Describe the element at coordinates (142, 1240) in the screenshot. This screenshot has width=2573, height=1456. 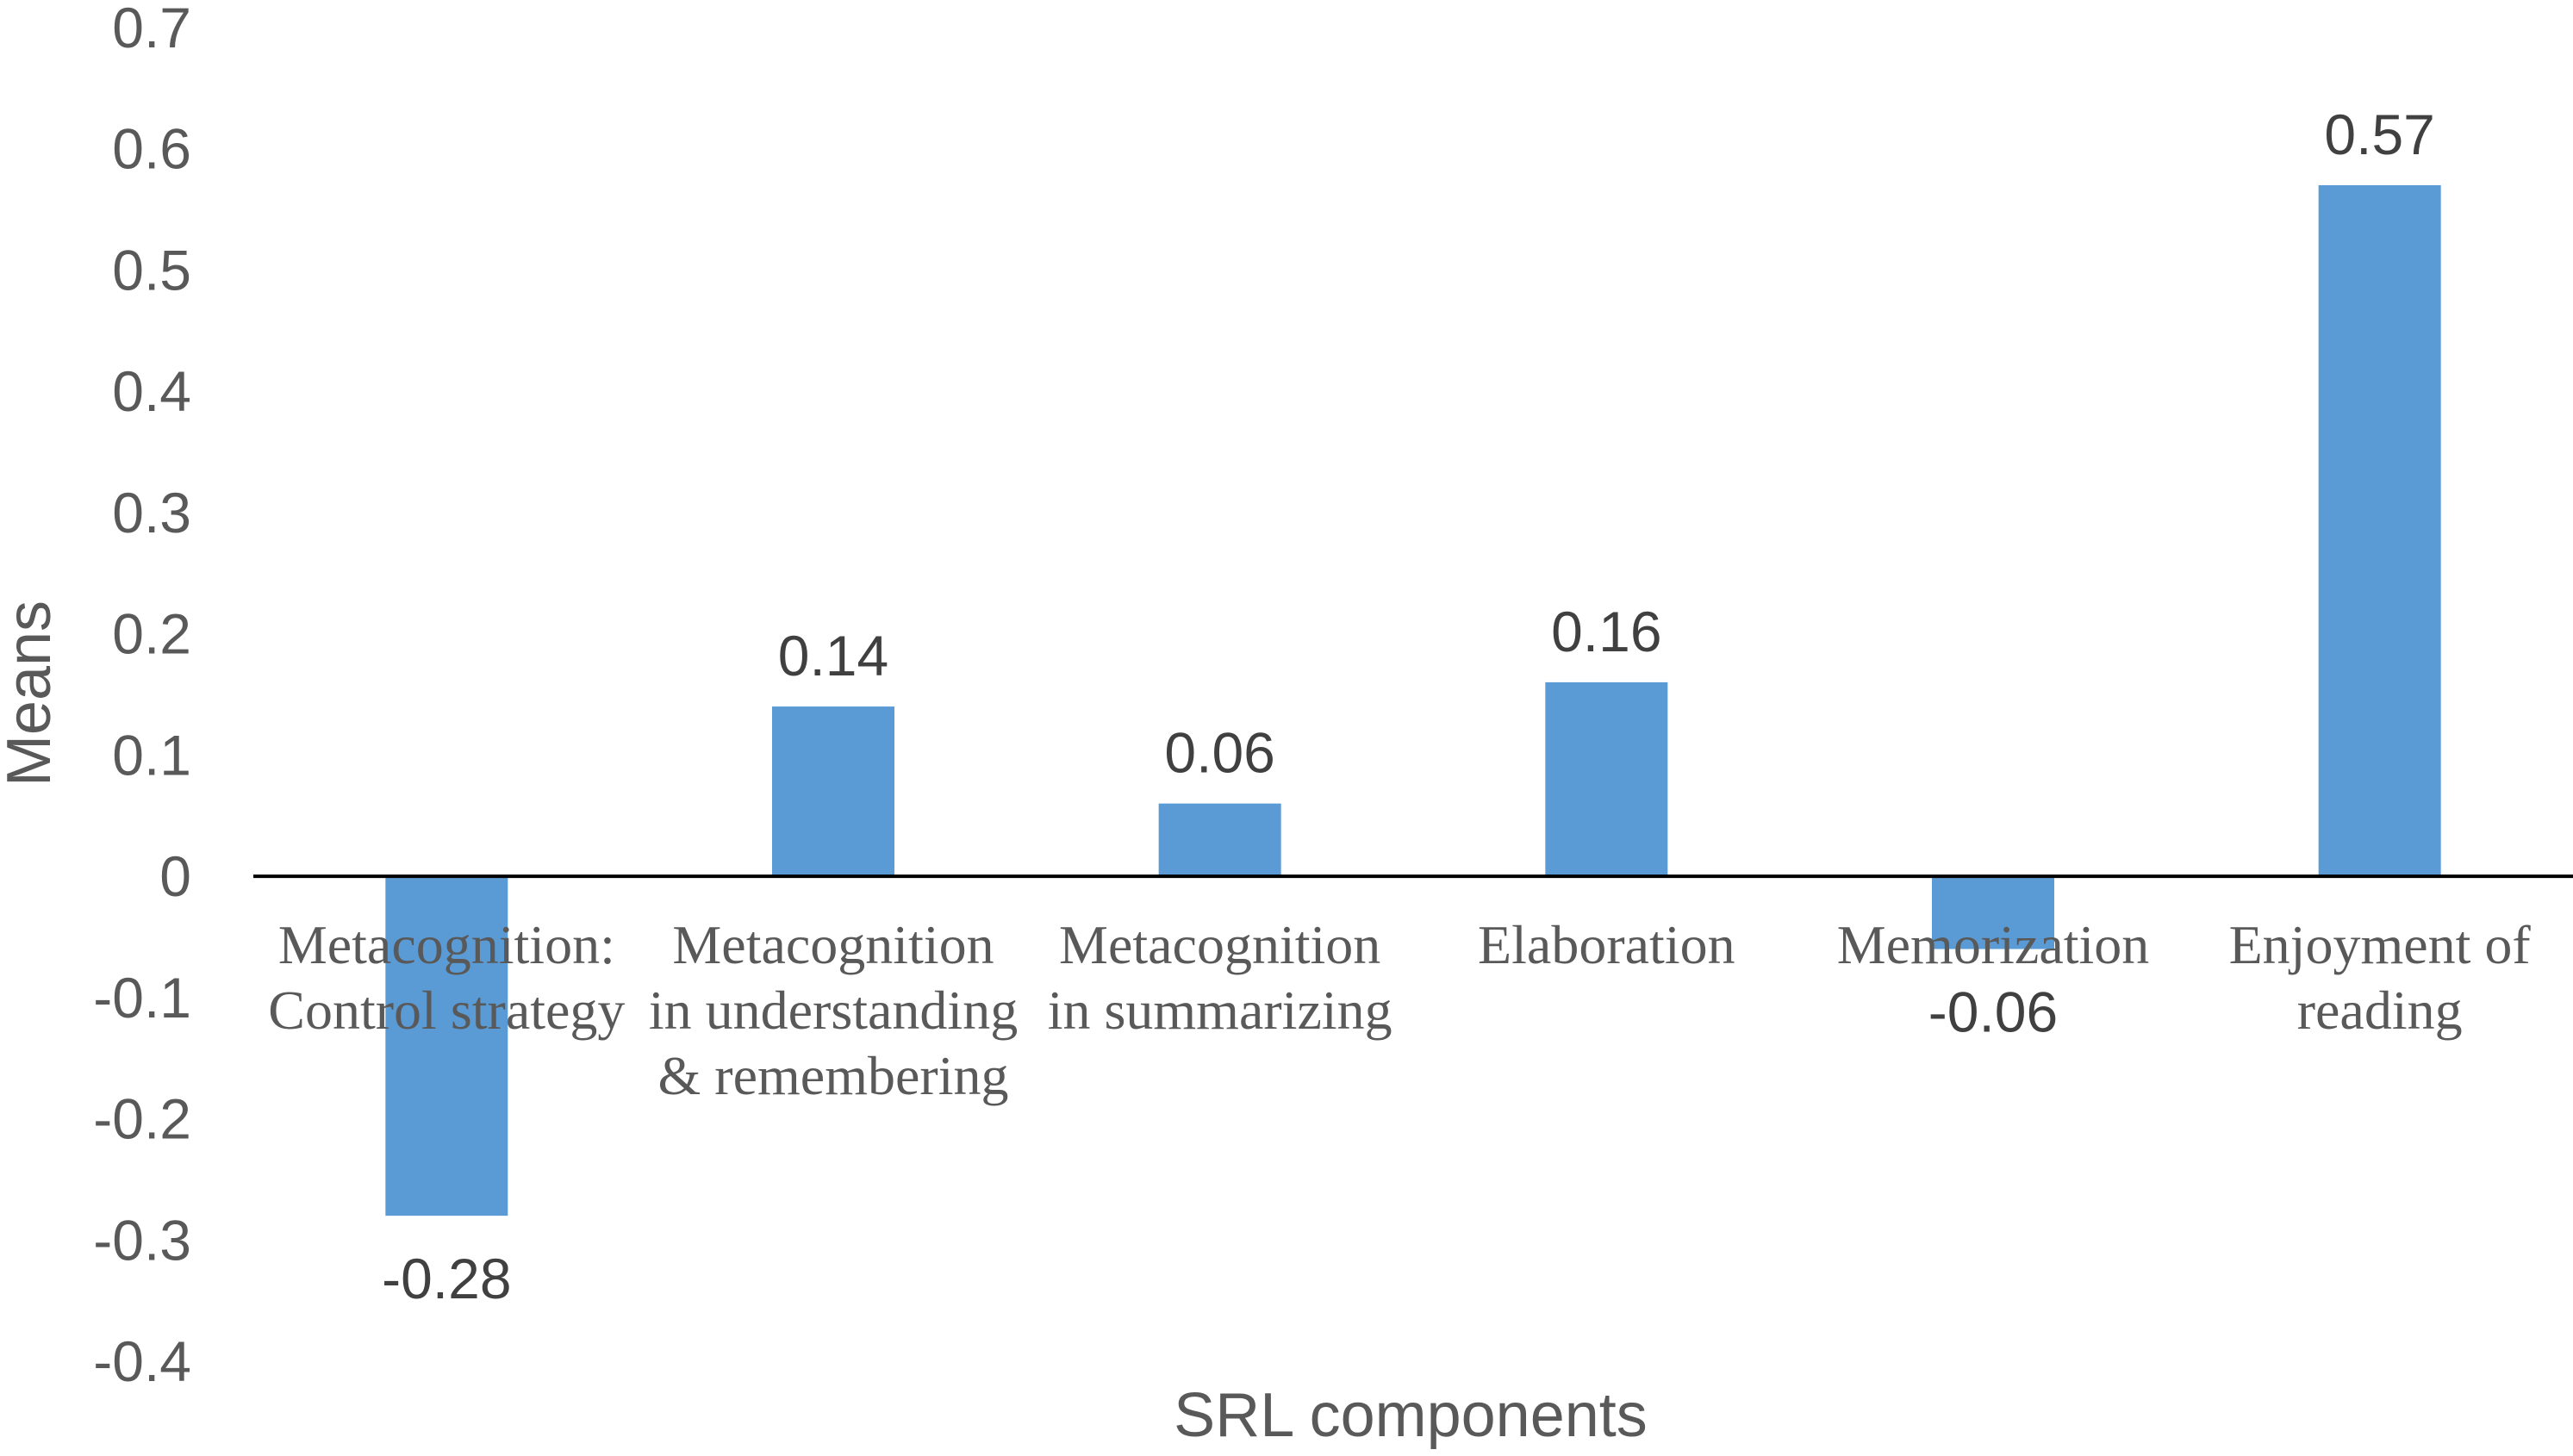
I see `y-tick-label: -0.3` at that location.